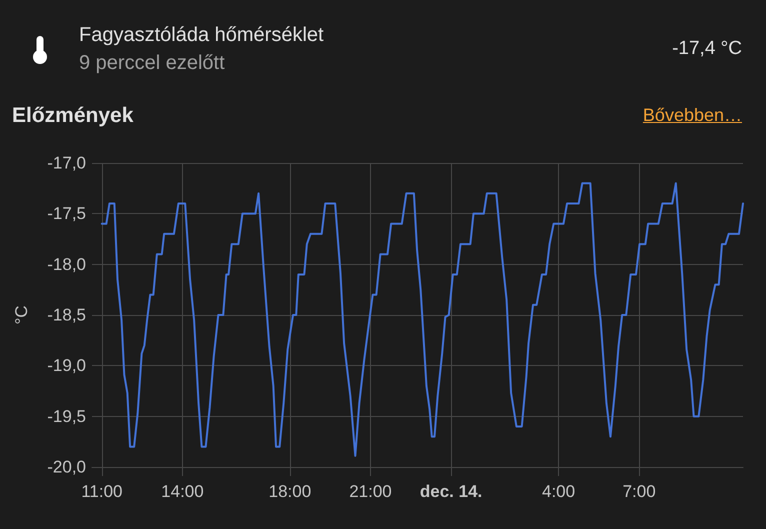 The image size is (766, 529). I want to click on y-tick-label: -17,5, so click(66, 214).